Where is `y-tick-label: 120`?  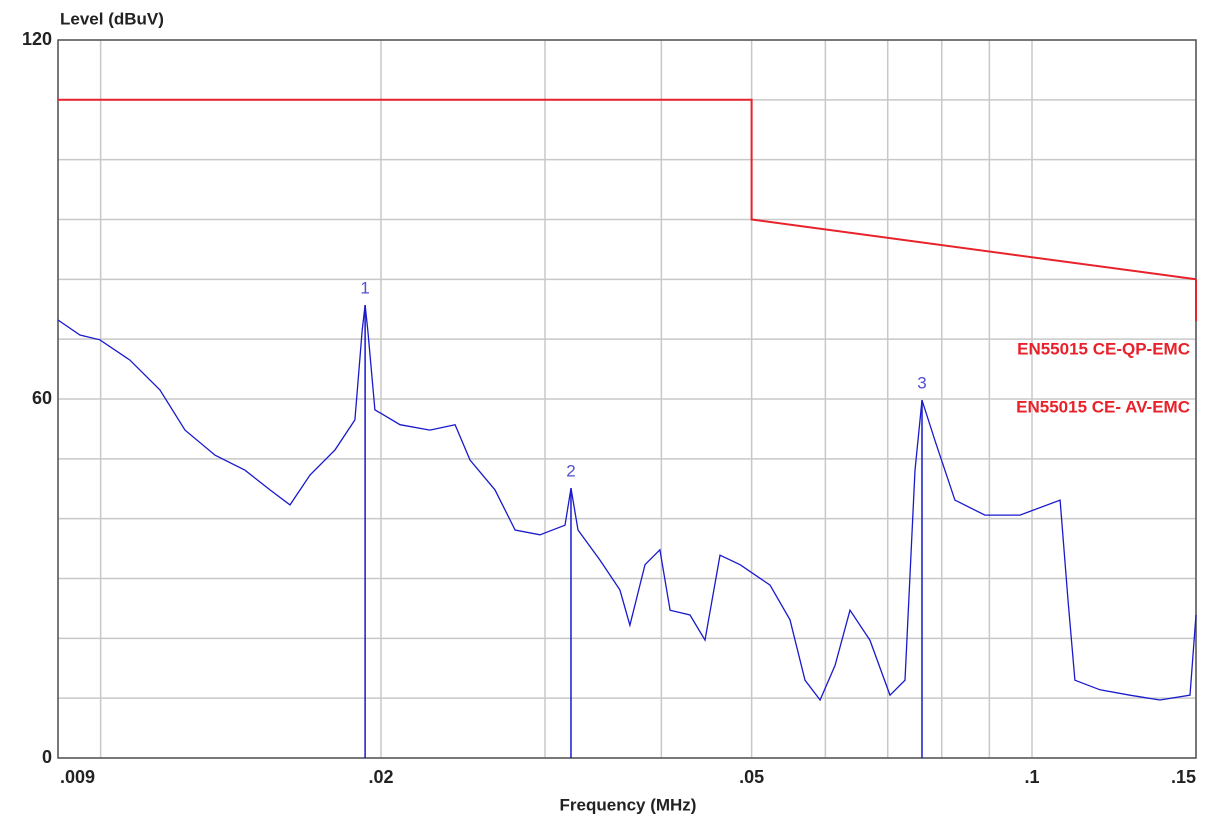 y-tick-label: 120 is located at coordinates (37, 39).